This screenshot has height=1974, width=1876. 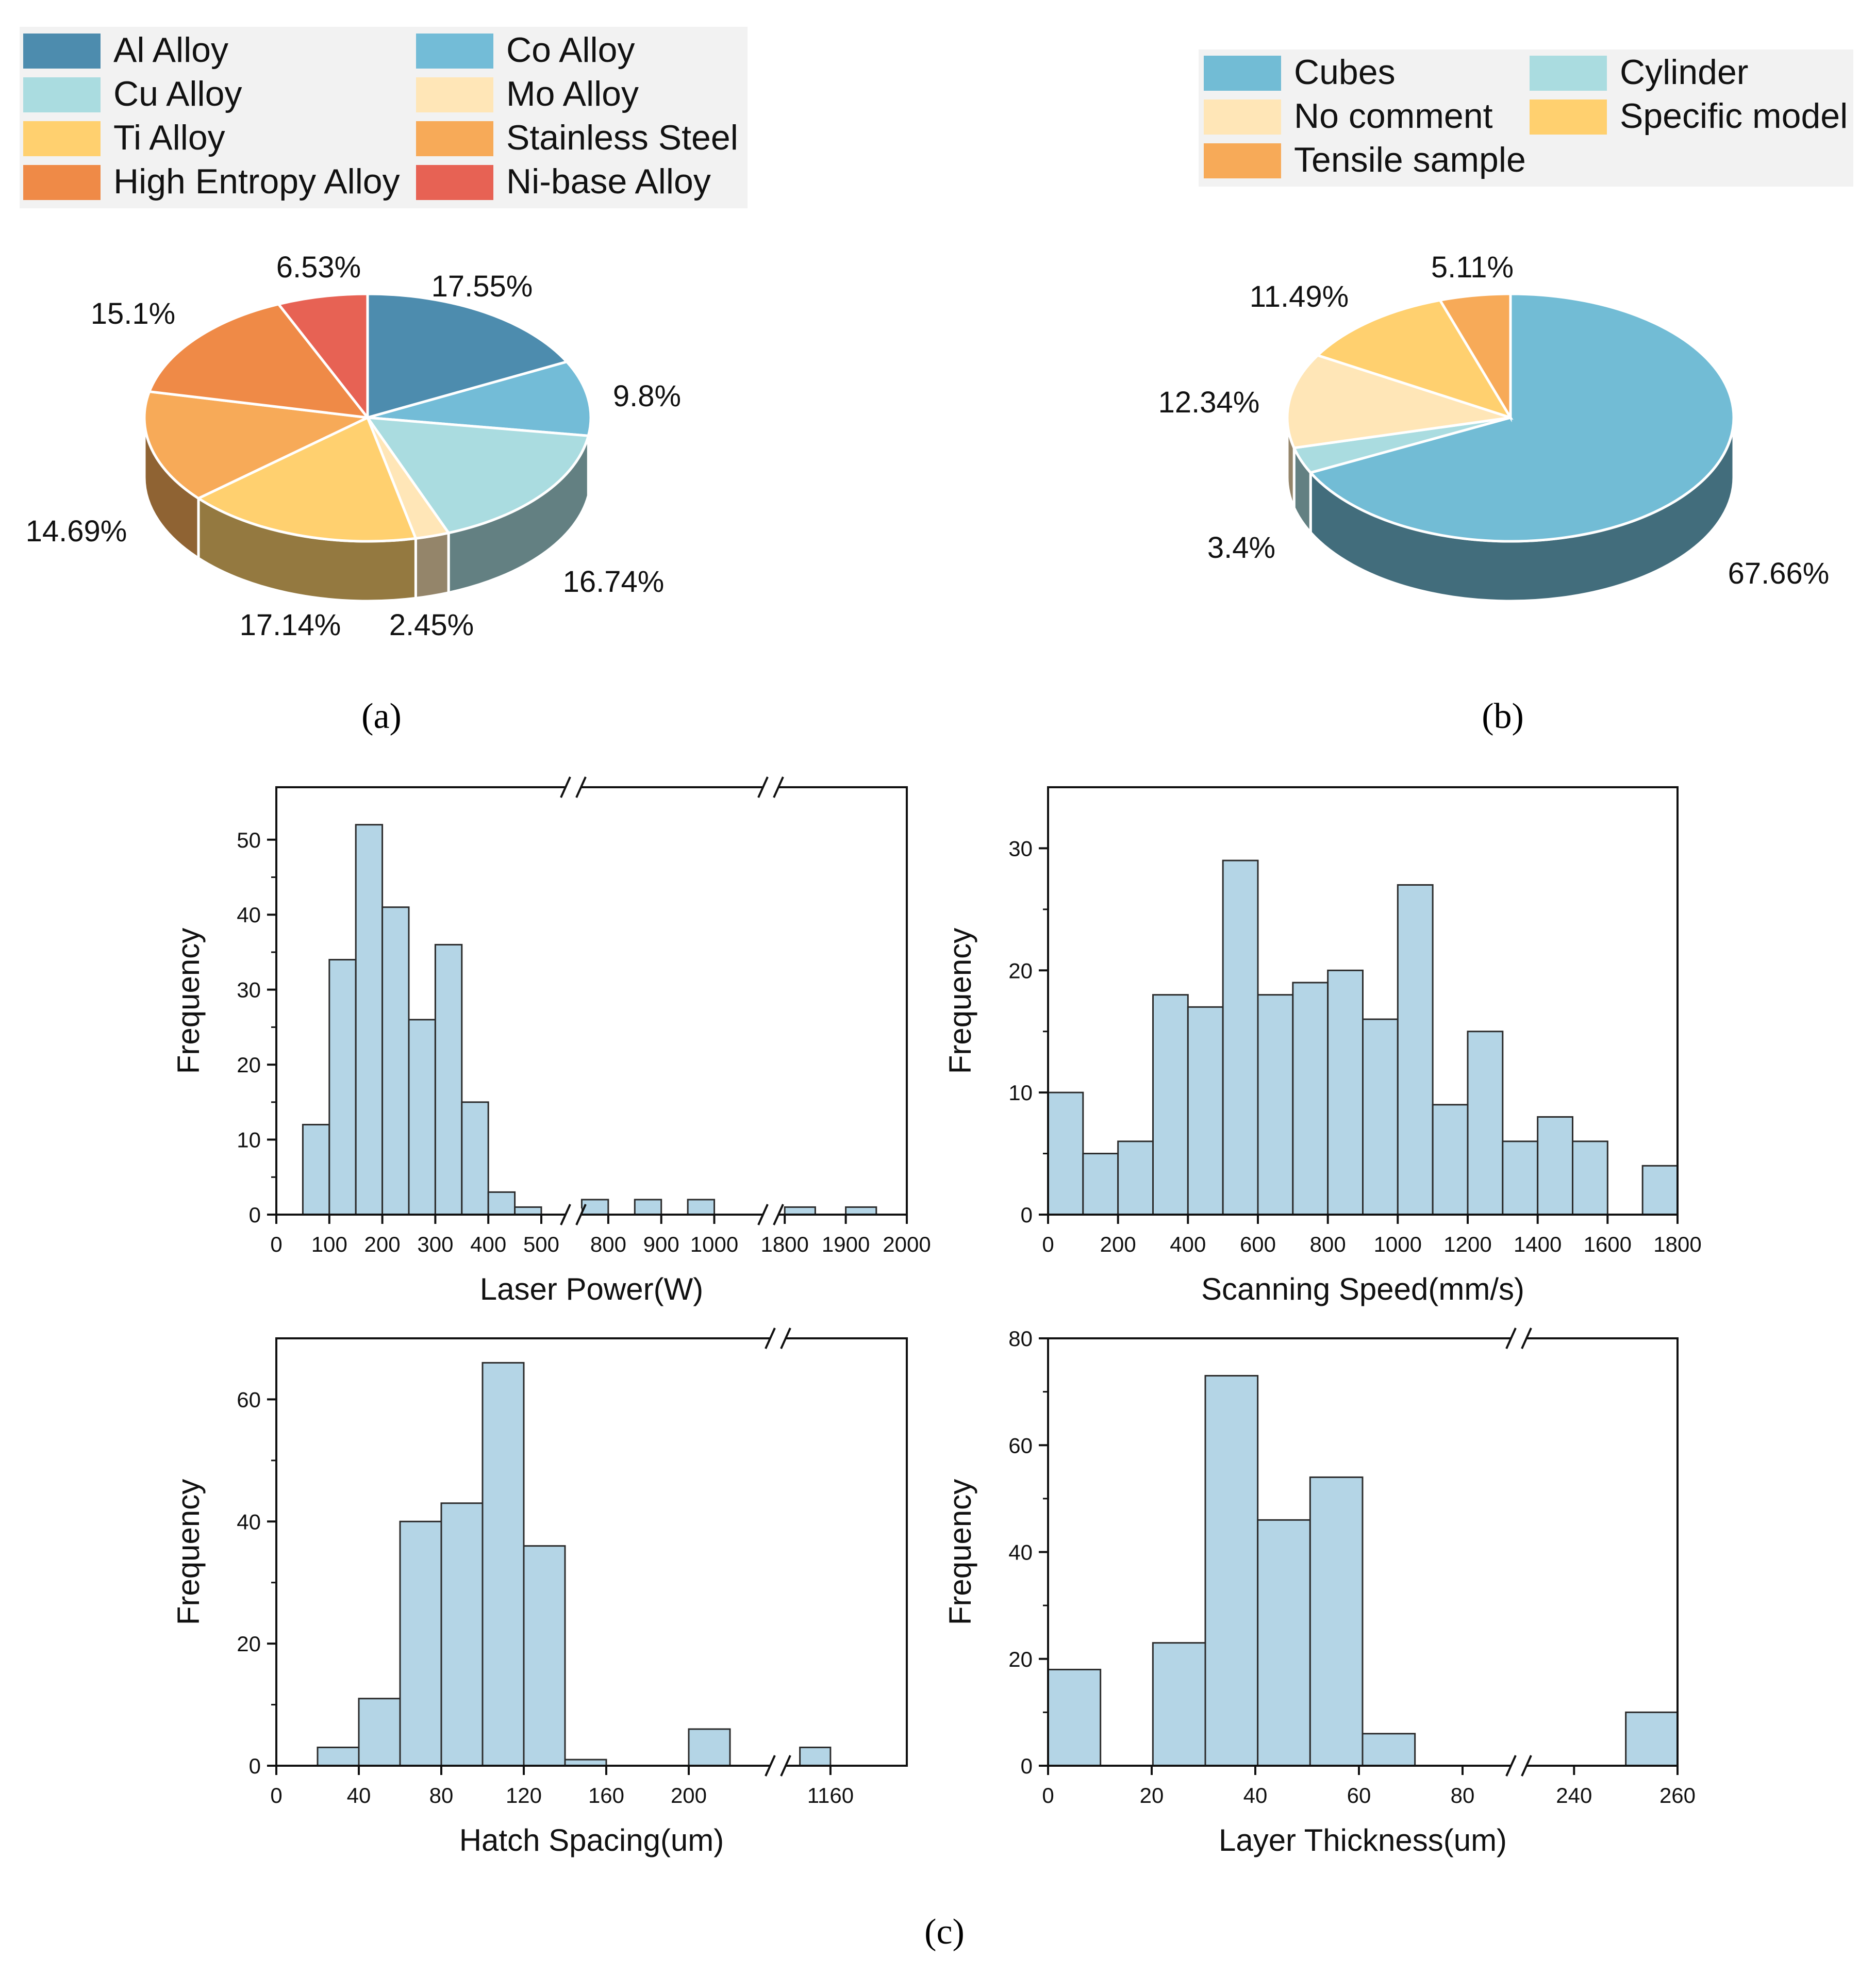 I want to click on x-axis-title-c3: Hatch Spacing(um), so click(x=591, y=1840).